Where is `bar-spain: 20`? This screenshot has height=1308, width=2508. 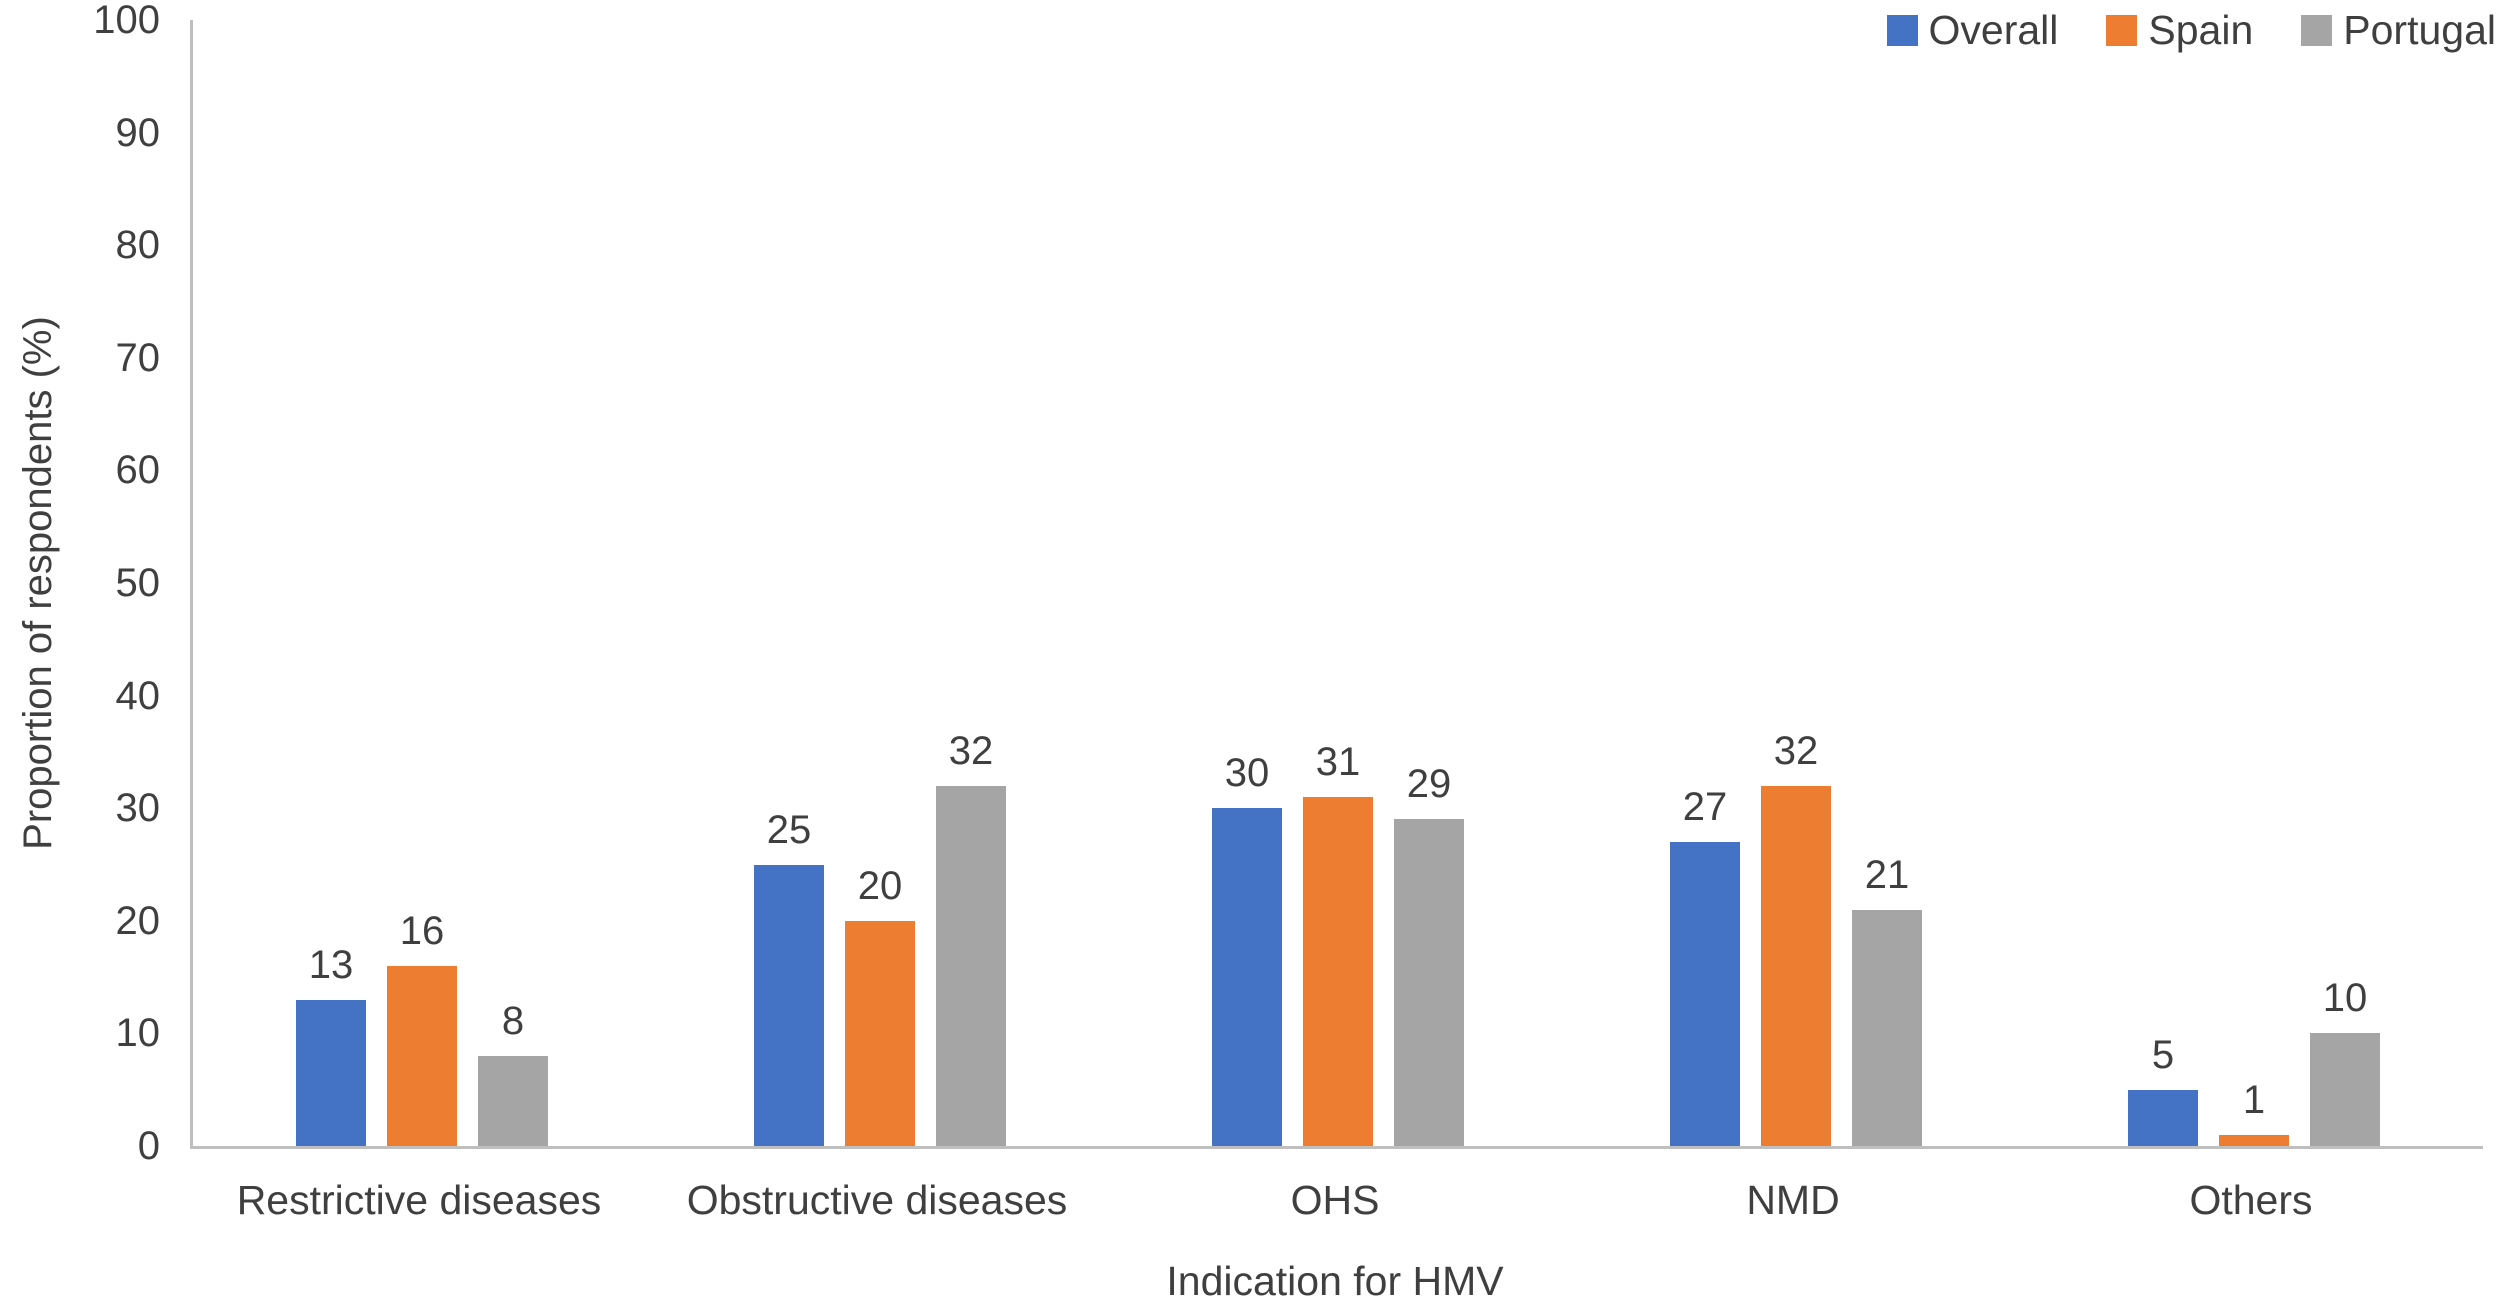
bar-spain: 20 is located at coordinates (880, 1005).